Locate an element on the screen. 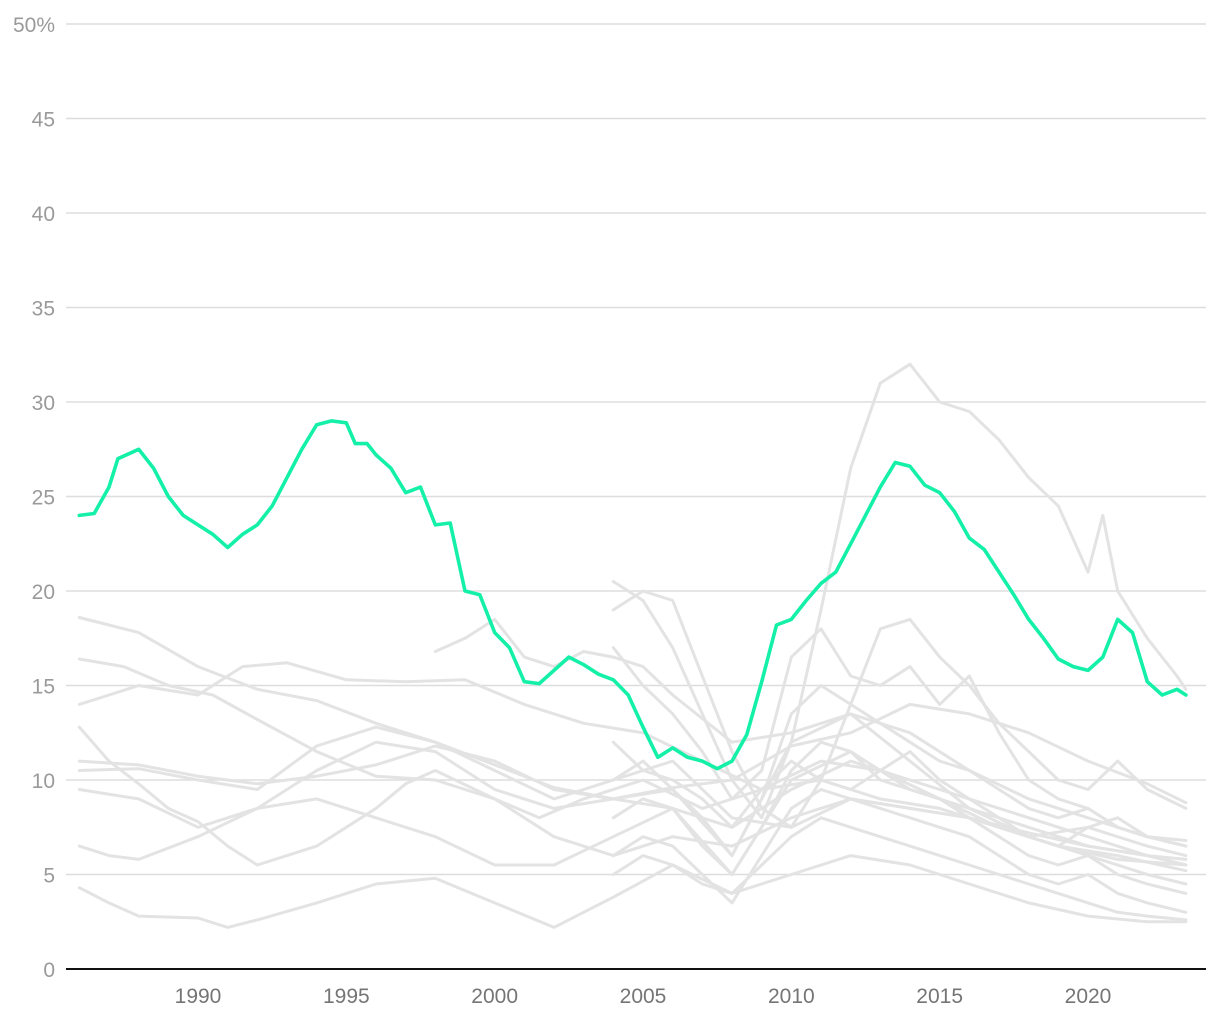 The image size is (1220, 1020). y-tick-label: 40 is located at coordinates (43, 214).